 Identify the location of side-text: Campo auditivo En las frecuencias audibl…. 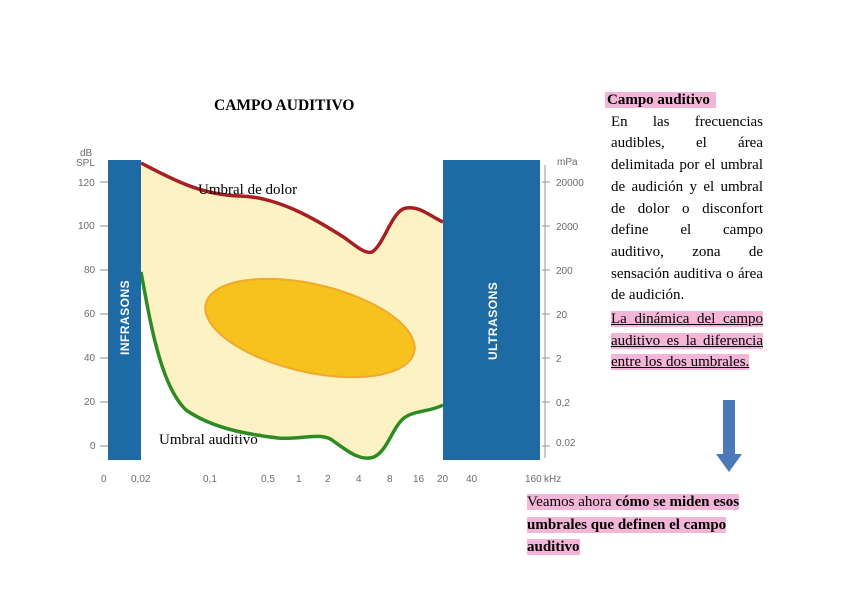
(684, 232).